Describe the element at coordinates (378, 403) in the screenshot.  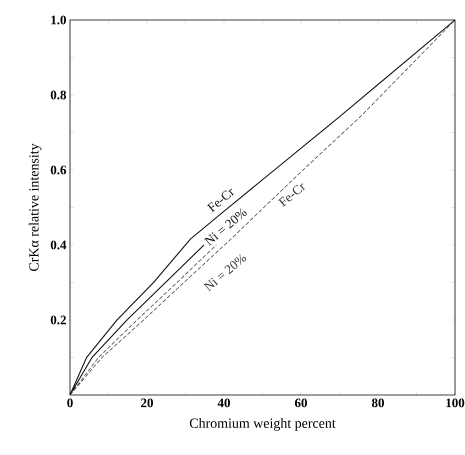
I see `x-tick-label: 80` at that location.